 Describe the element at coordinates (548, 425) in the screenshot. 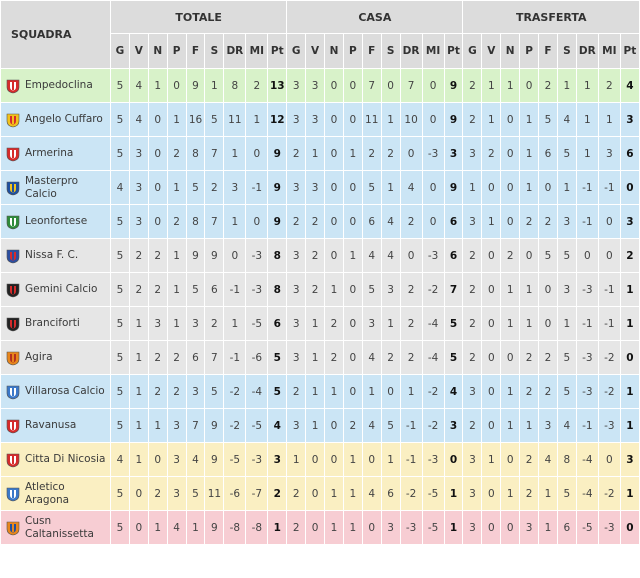

I see `trasferta-f-cell: 3` at that location.